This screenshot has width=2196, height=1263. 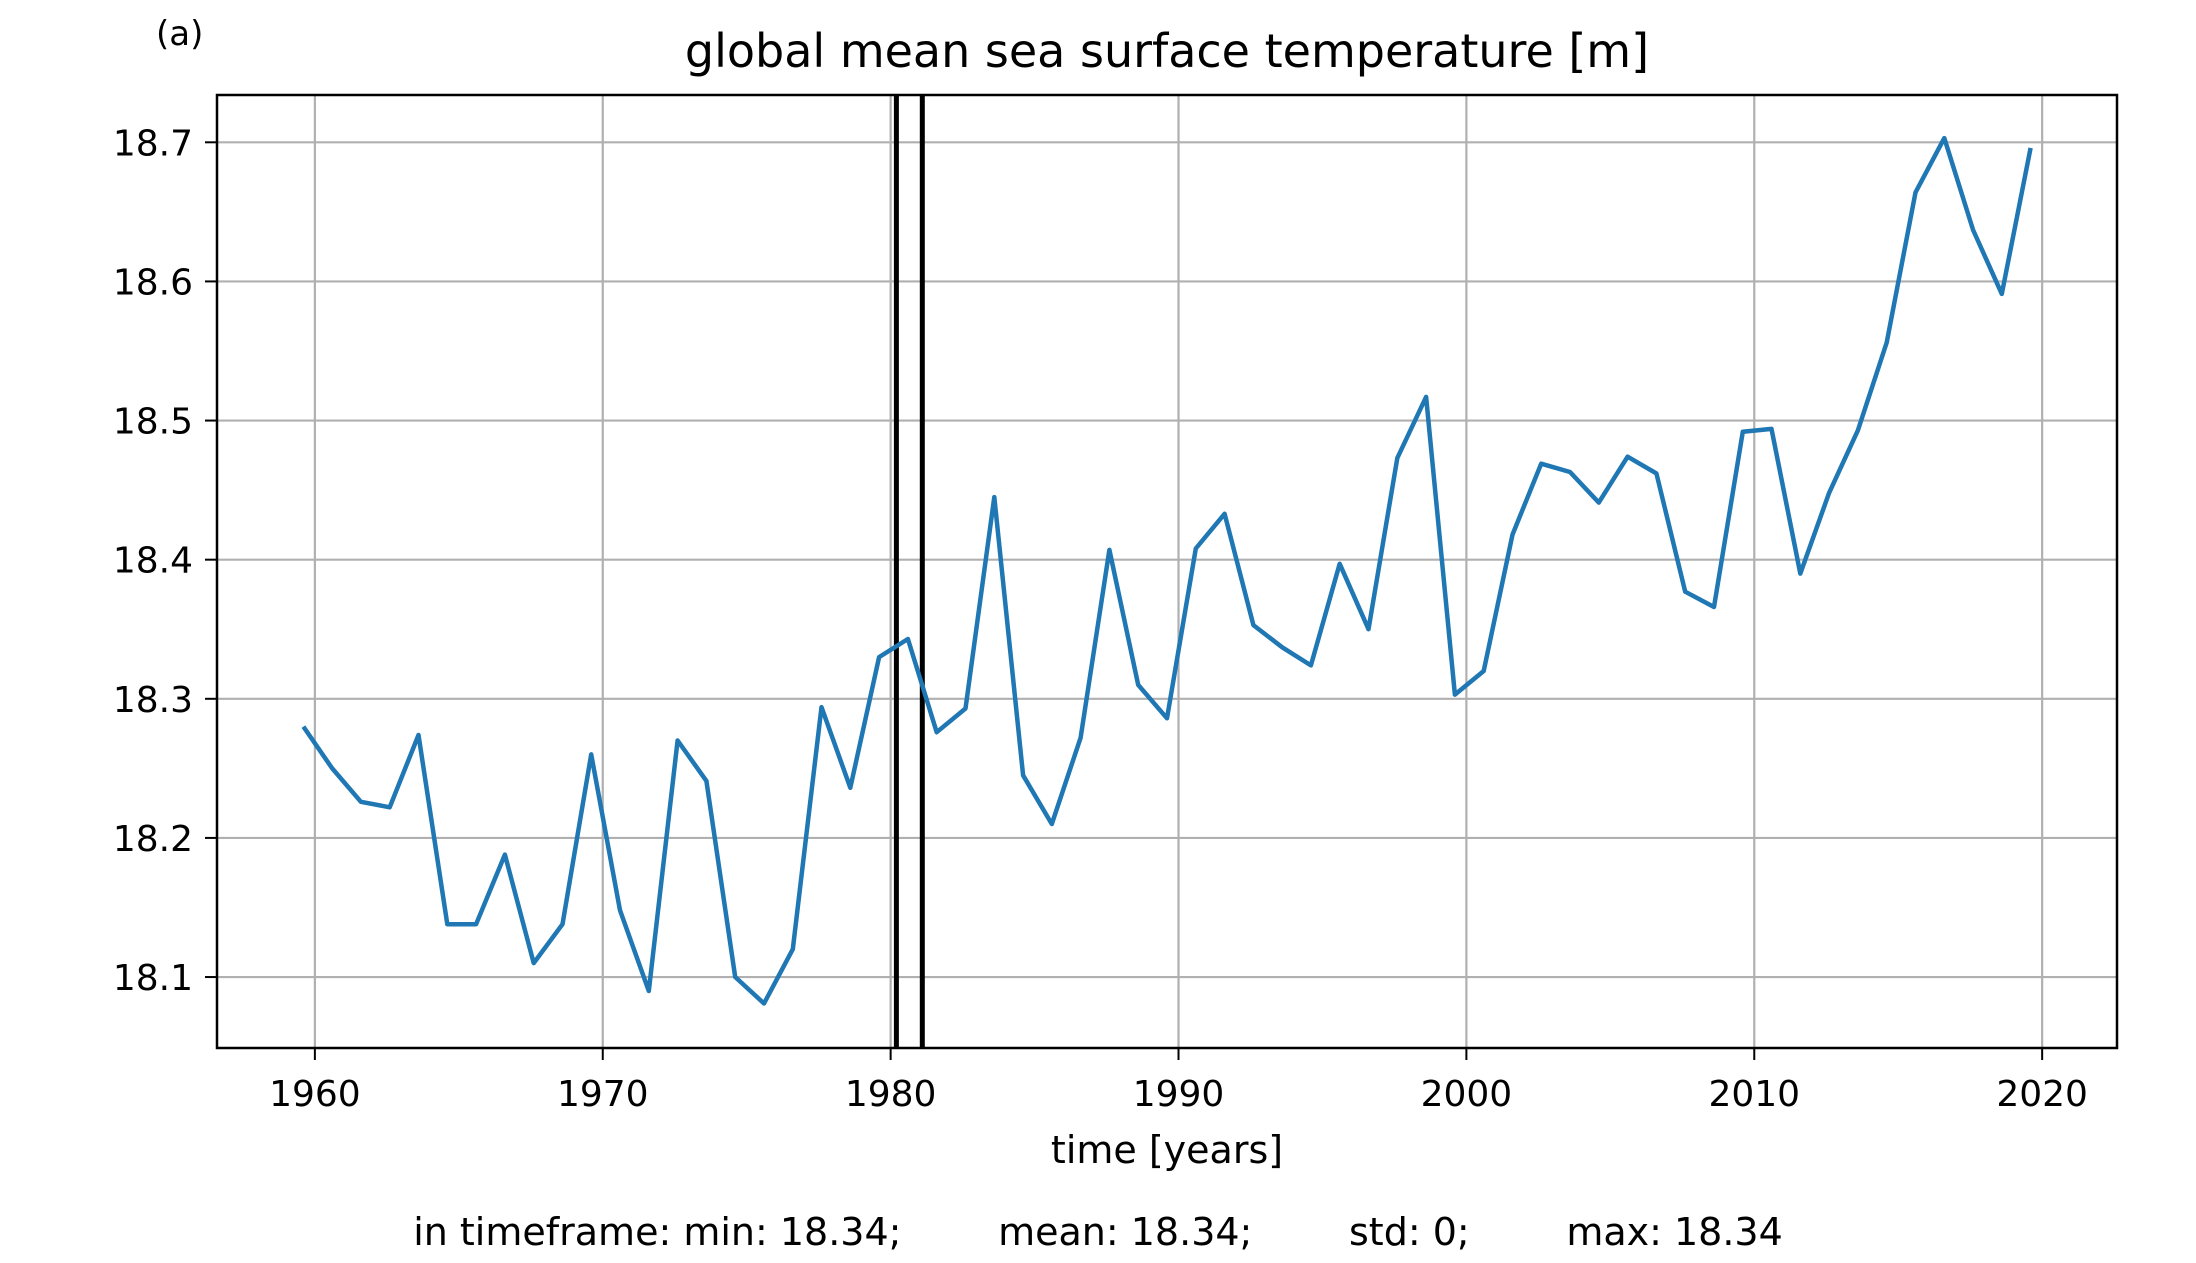 I want to click on y-tick-label: 18.4, so click(x=153, y=561).